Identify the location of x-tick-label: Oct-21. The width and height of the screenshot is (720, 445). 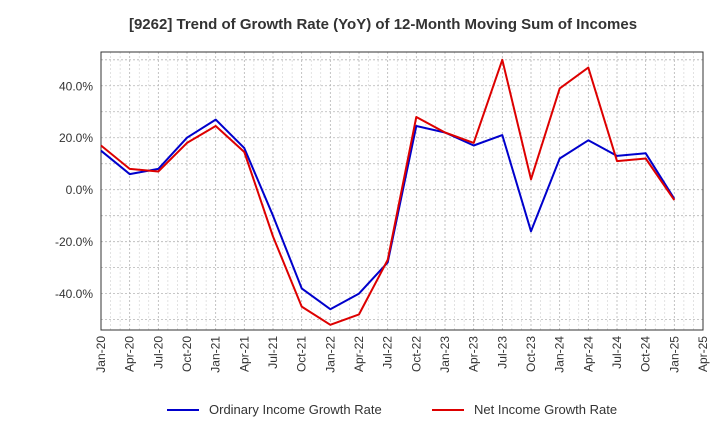
(302, 354).